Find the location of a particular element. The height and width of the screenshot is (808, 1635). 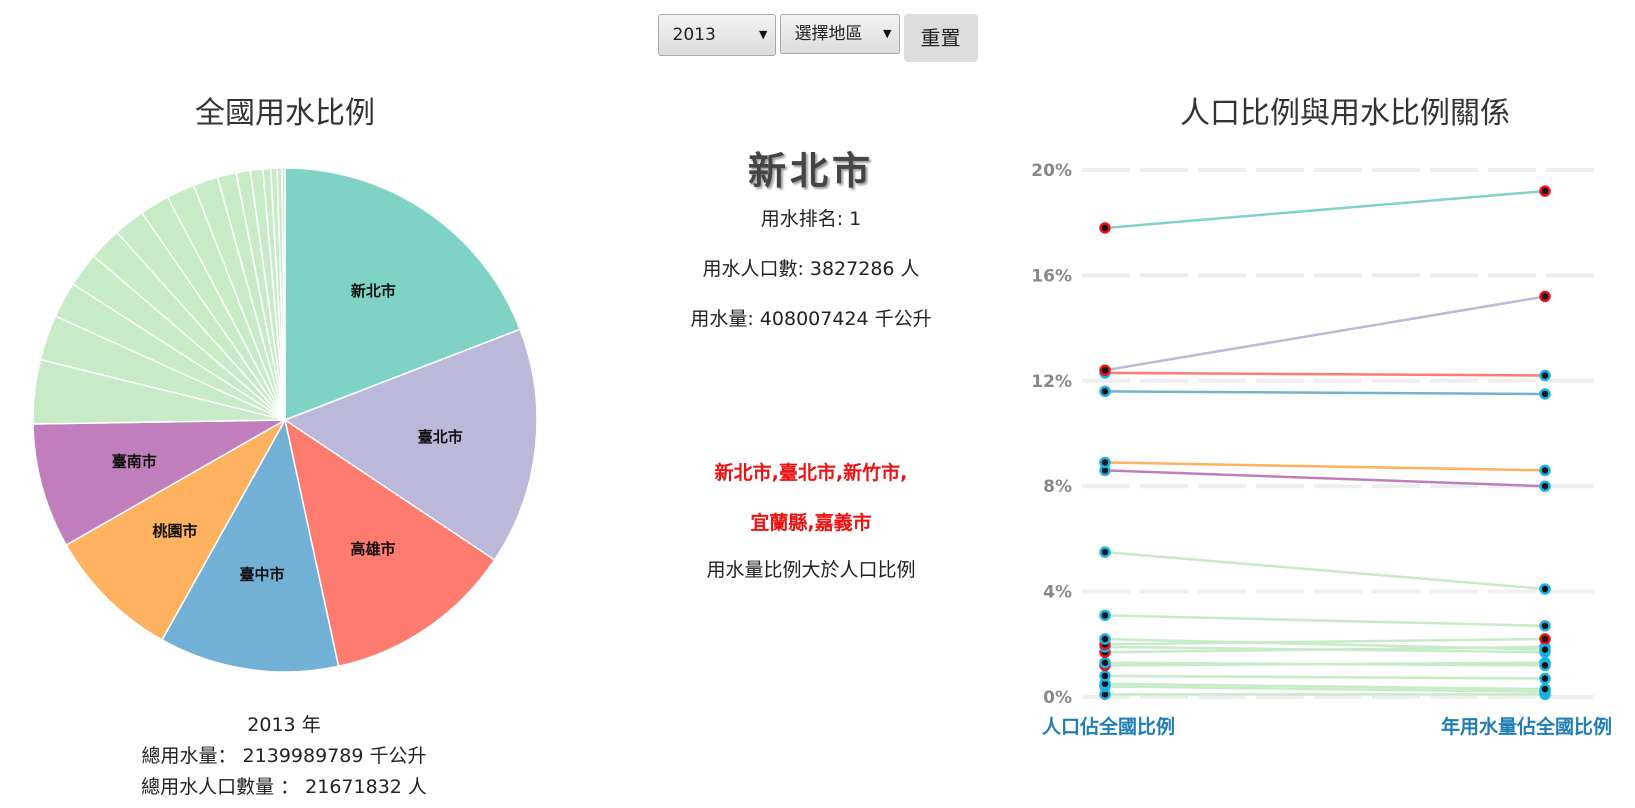

y-tick-label-2: 8% is located at coordinates (1057, 487).